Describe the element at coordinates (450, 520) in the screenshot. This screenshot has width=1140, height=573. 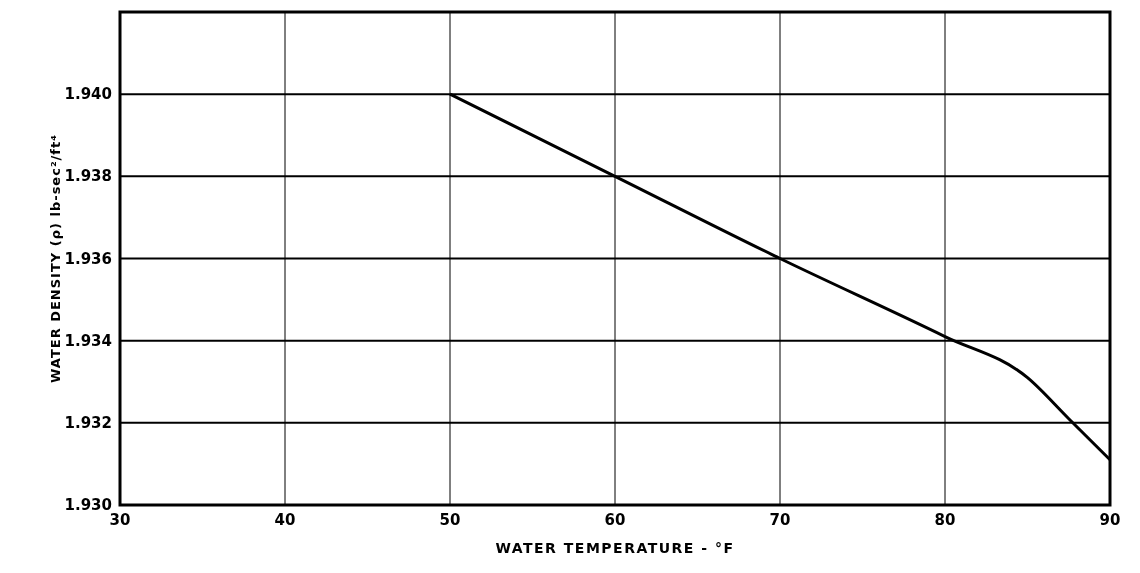
I see `x-tick-label: 50` at that location.